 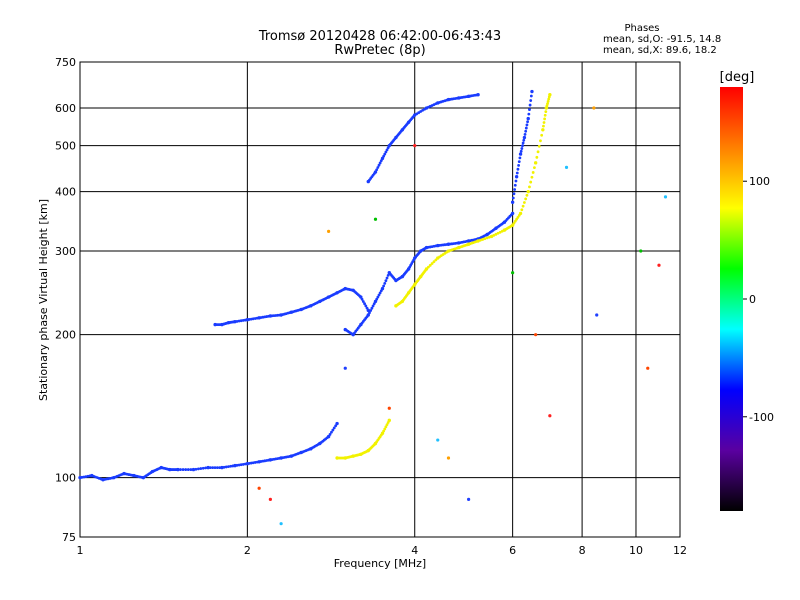 What do you see at coordinates (582, 550) in the screenshot?
I see `x-tick-label: 8` at bounding box center [582, 550].